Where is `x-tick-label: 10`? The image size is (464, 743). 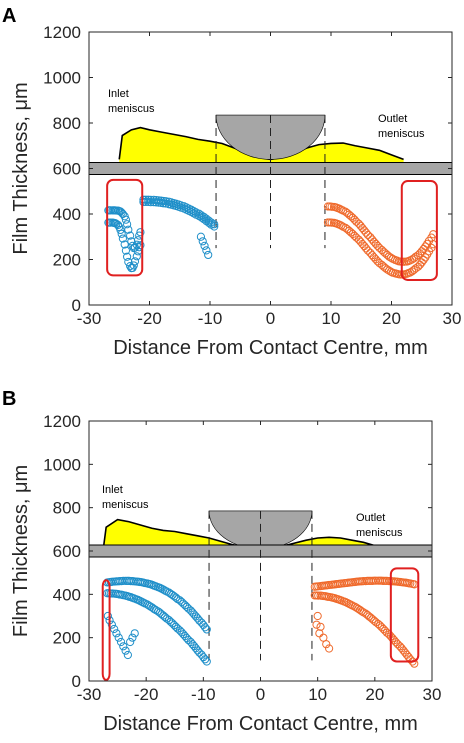
x-tick-label: 10 is located at coordinates (331, 318).